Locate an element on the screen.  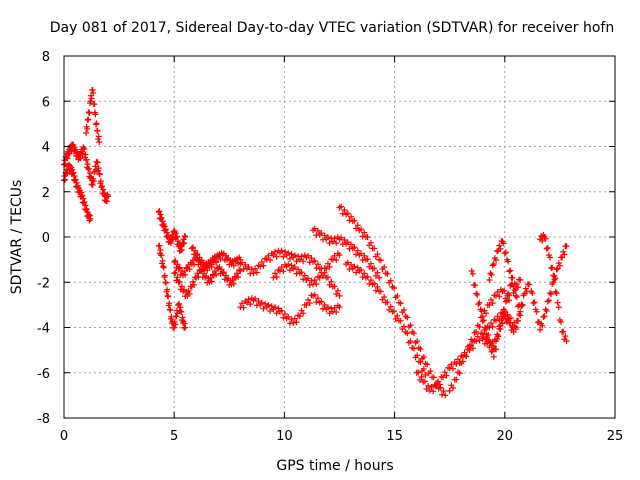
x-tick-label: 20 is located at coordinates (505, 436).